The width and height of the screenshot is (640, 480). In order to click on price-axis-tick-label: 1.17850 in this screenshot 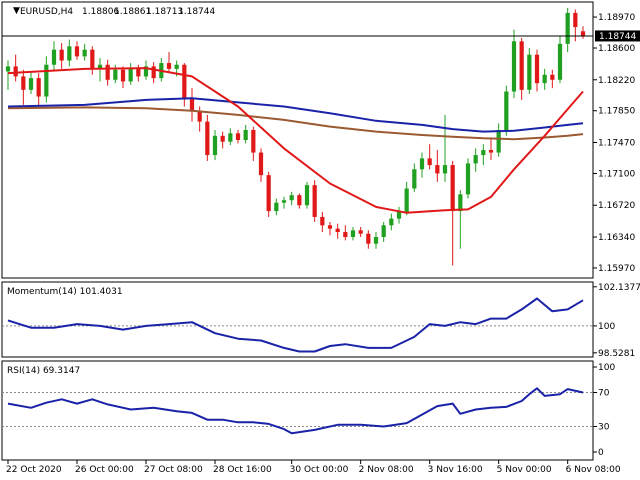, I will do `click(616, 112)`.